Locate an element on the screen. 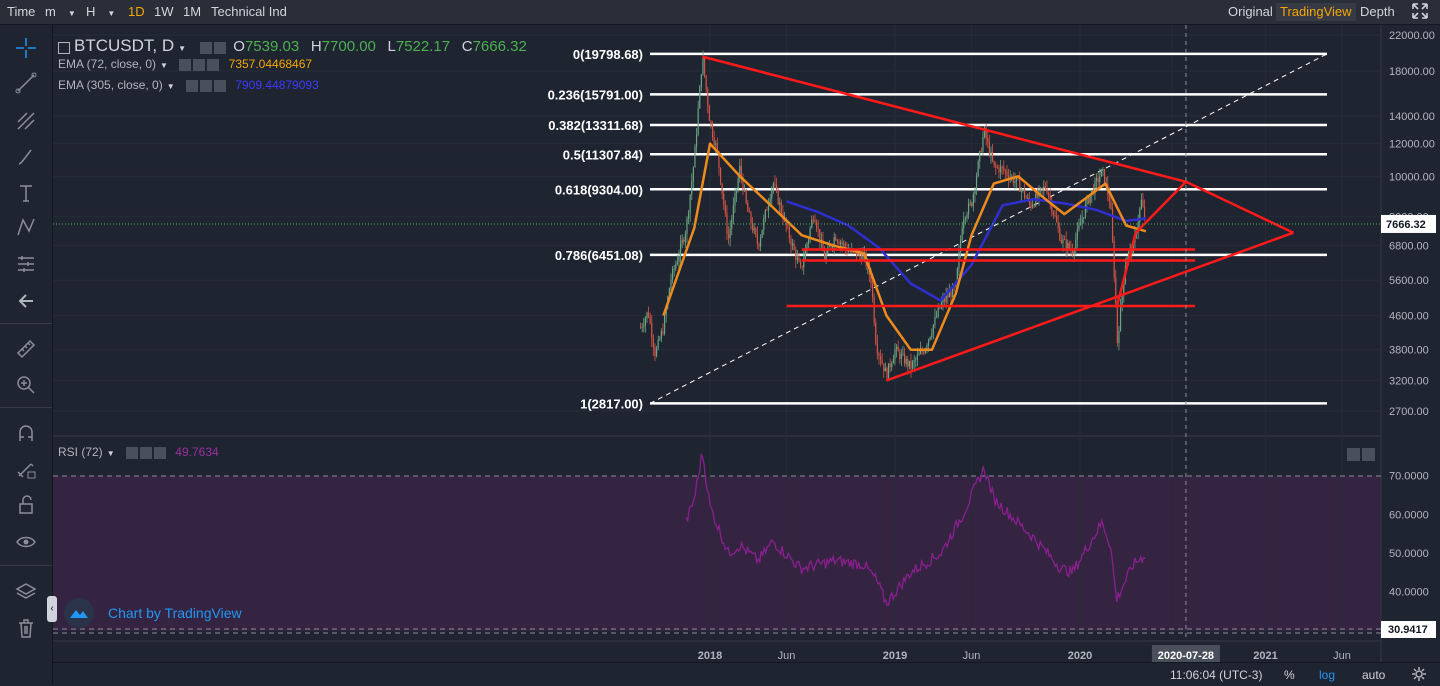  trash-icon is located at coordinates (26, 628).